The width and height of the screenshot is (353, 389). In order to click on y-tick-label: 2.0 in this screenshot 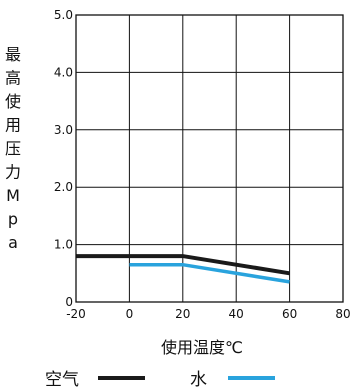, I will do `click(63, 187)`.